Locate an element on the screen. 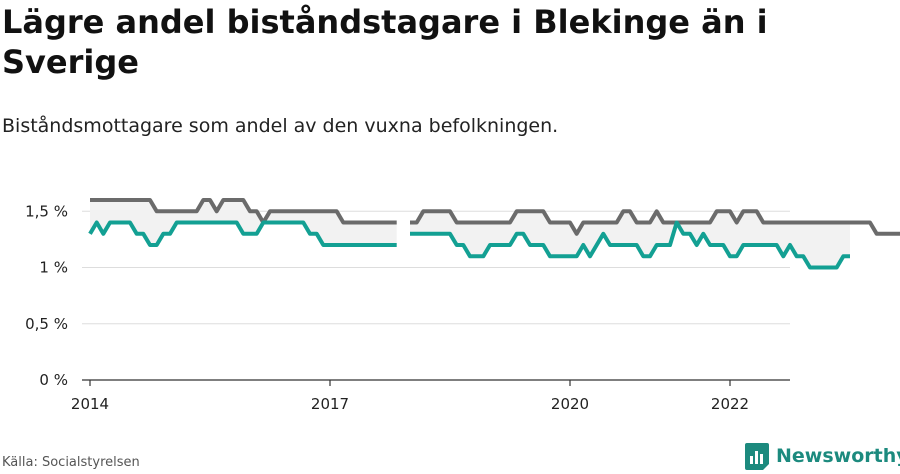 The image size is (900, 474). x-tick-label: 2014 is located at coordinates (90, 404).